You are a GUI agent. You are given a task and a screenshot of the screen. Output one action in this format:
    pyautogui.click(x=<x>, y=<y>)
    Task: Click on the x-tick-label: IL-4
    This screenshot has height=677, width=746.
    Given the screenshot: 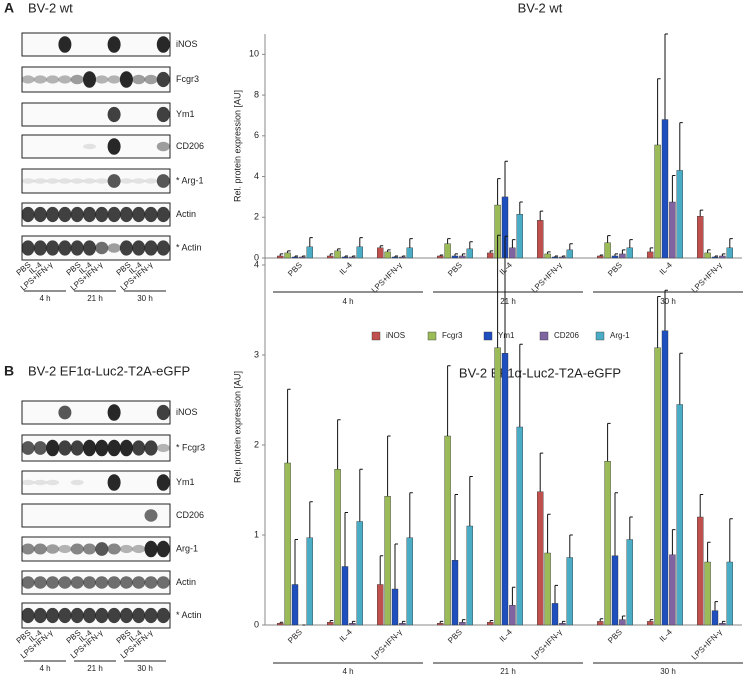 What is the action you would take?
    pyautogui.click(x=666, y=635)
    